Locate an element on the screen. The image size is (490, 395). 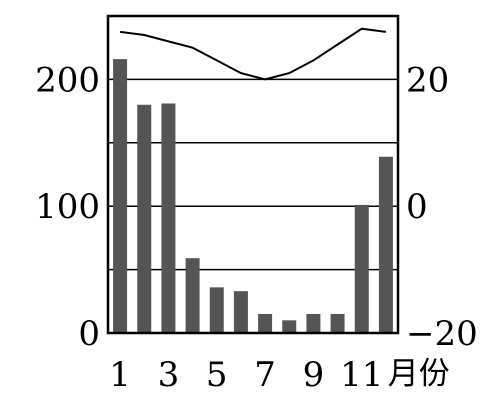
left-tick-label: 100 is located at coordinates (67, 207).